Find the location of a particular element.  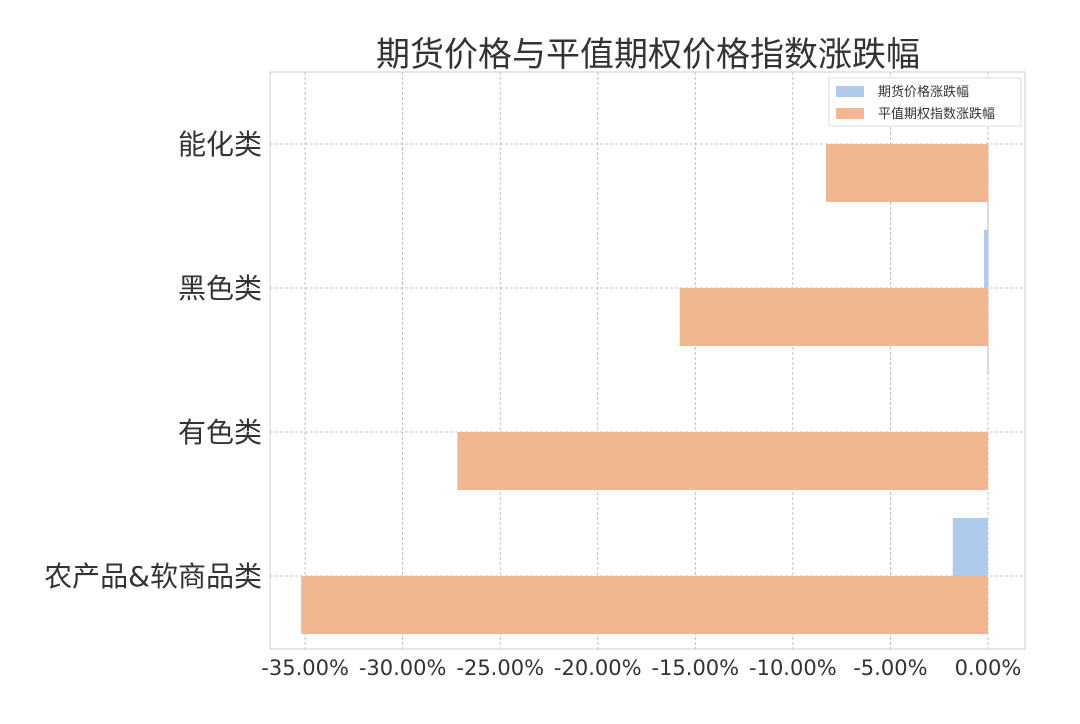

x-tick-label: -20.00% is located at coordinates (598, 668).